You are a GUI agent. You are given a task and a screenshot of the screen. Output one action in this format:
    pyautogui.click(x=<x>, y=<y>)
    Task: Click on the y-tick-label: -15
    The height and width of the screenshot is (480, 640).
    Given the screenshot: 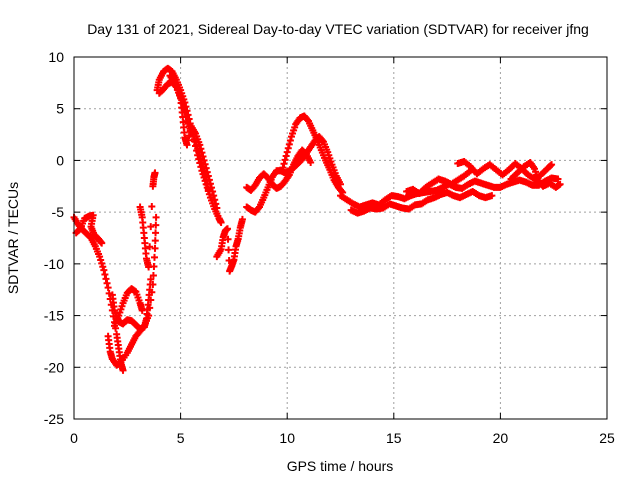 What is the action you would take?
    pyautogui.click(x=54, y=316)
    